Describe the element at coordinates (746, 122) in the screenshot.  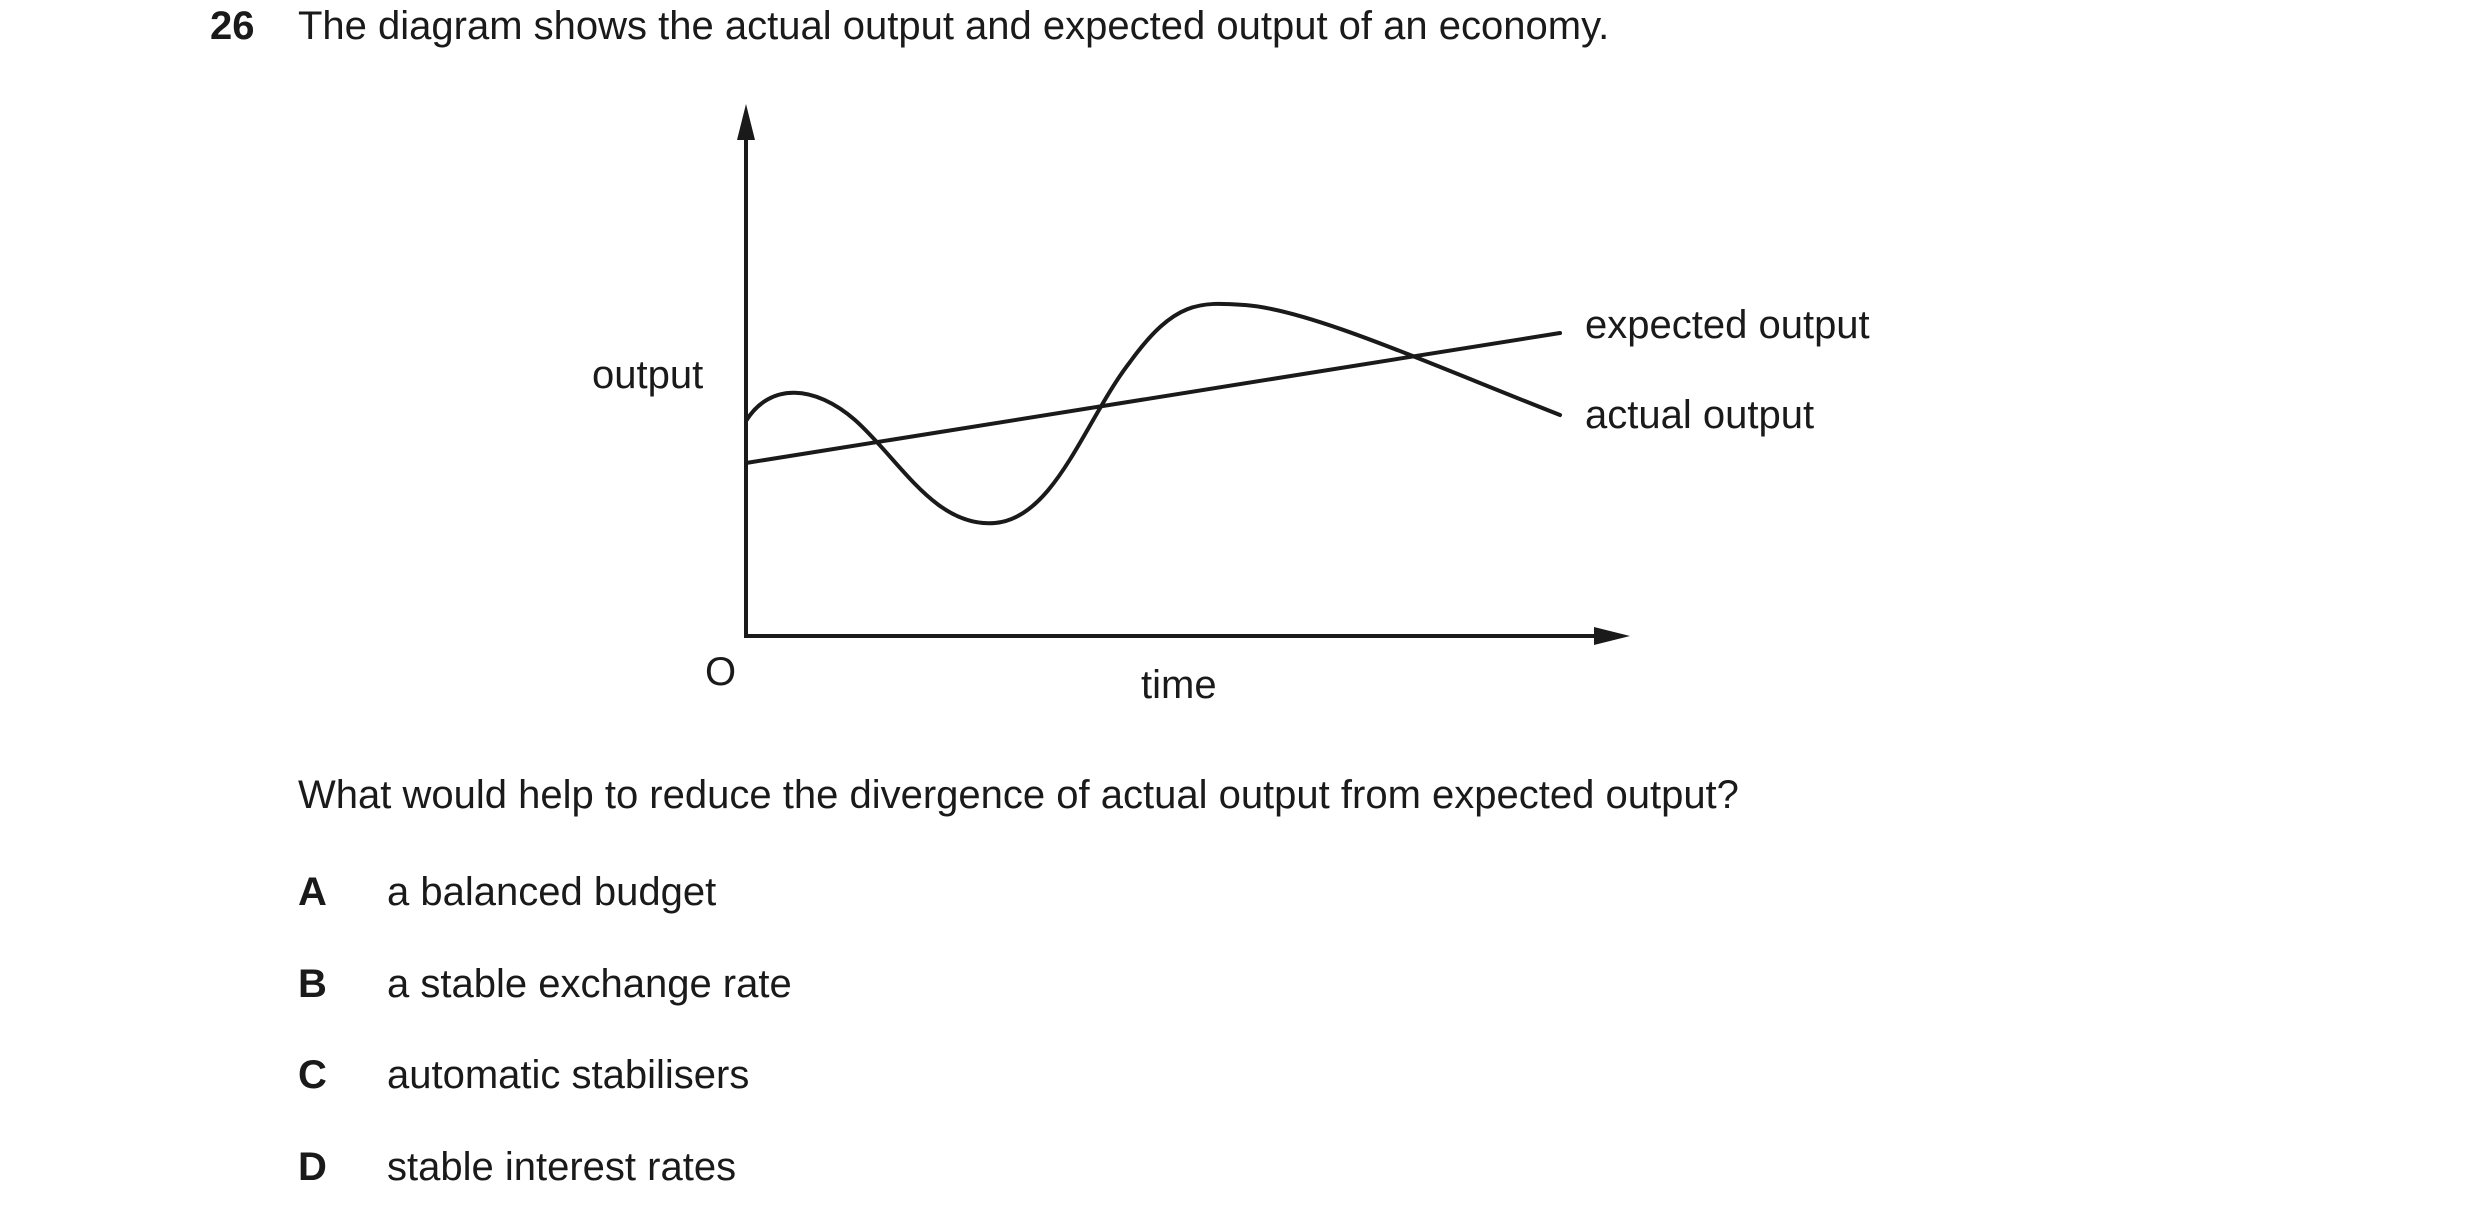
I see `y-axis-arrow` at that location.